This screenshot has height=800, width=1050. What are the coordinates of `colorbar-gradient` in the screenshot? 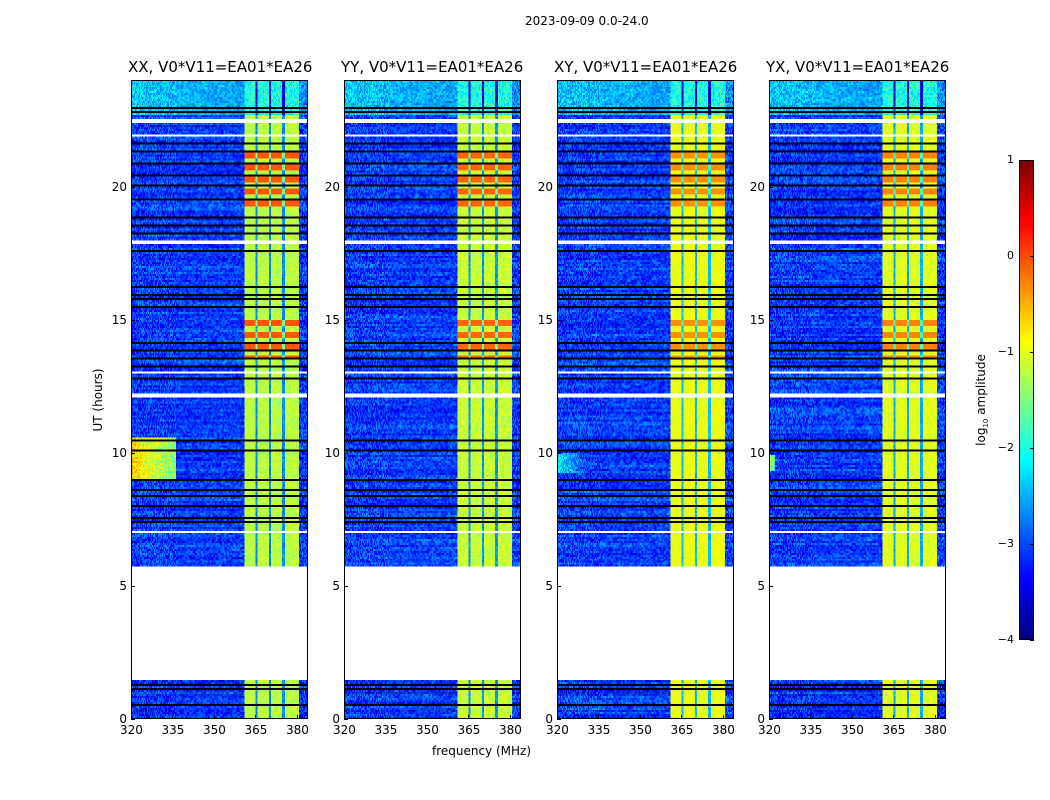 It's located at (1026, 400).